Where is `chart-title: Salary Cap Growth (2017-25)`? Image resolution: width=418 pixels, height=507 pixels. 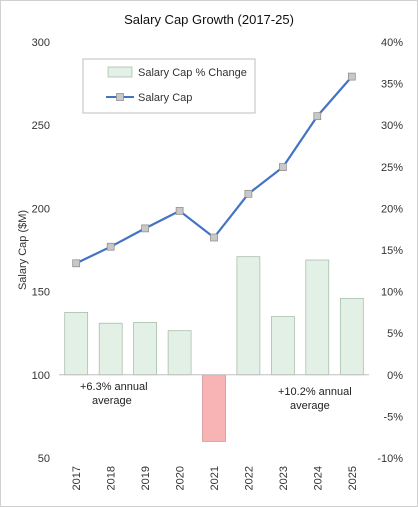 chart-title: Salary Cap Growth (2017-25) is located at coordinates (209, 19).